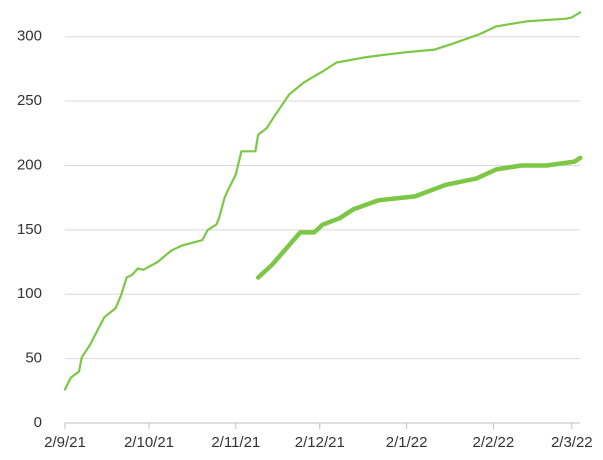 Image resolution: width=603 pixels, height=460 pixels. I want to click on y-tick-label: 300, so click(29, 36).